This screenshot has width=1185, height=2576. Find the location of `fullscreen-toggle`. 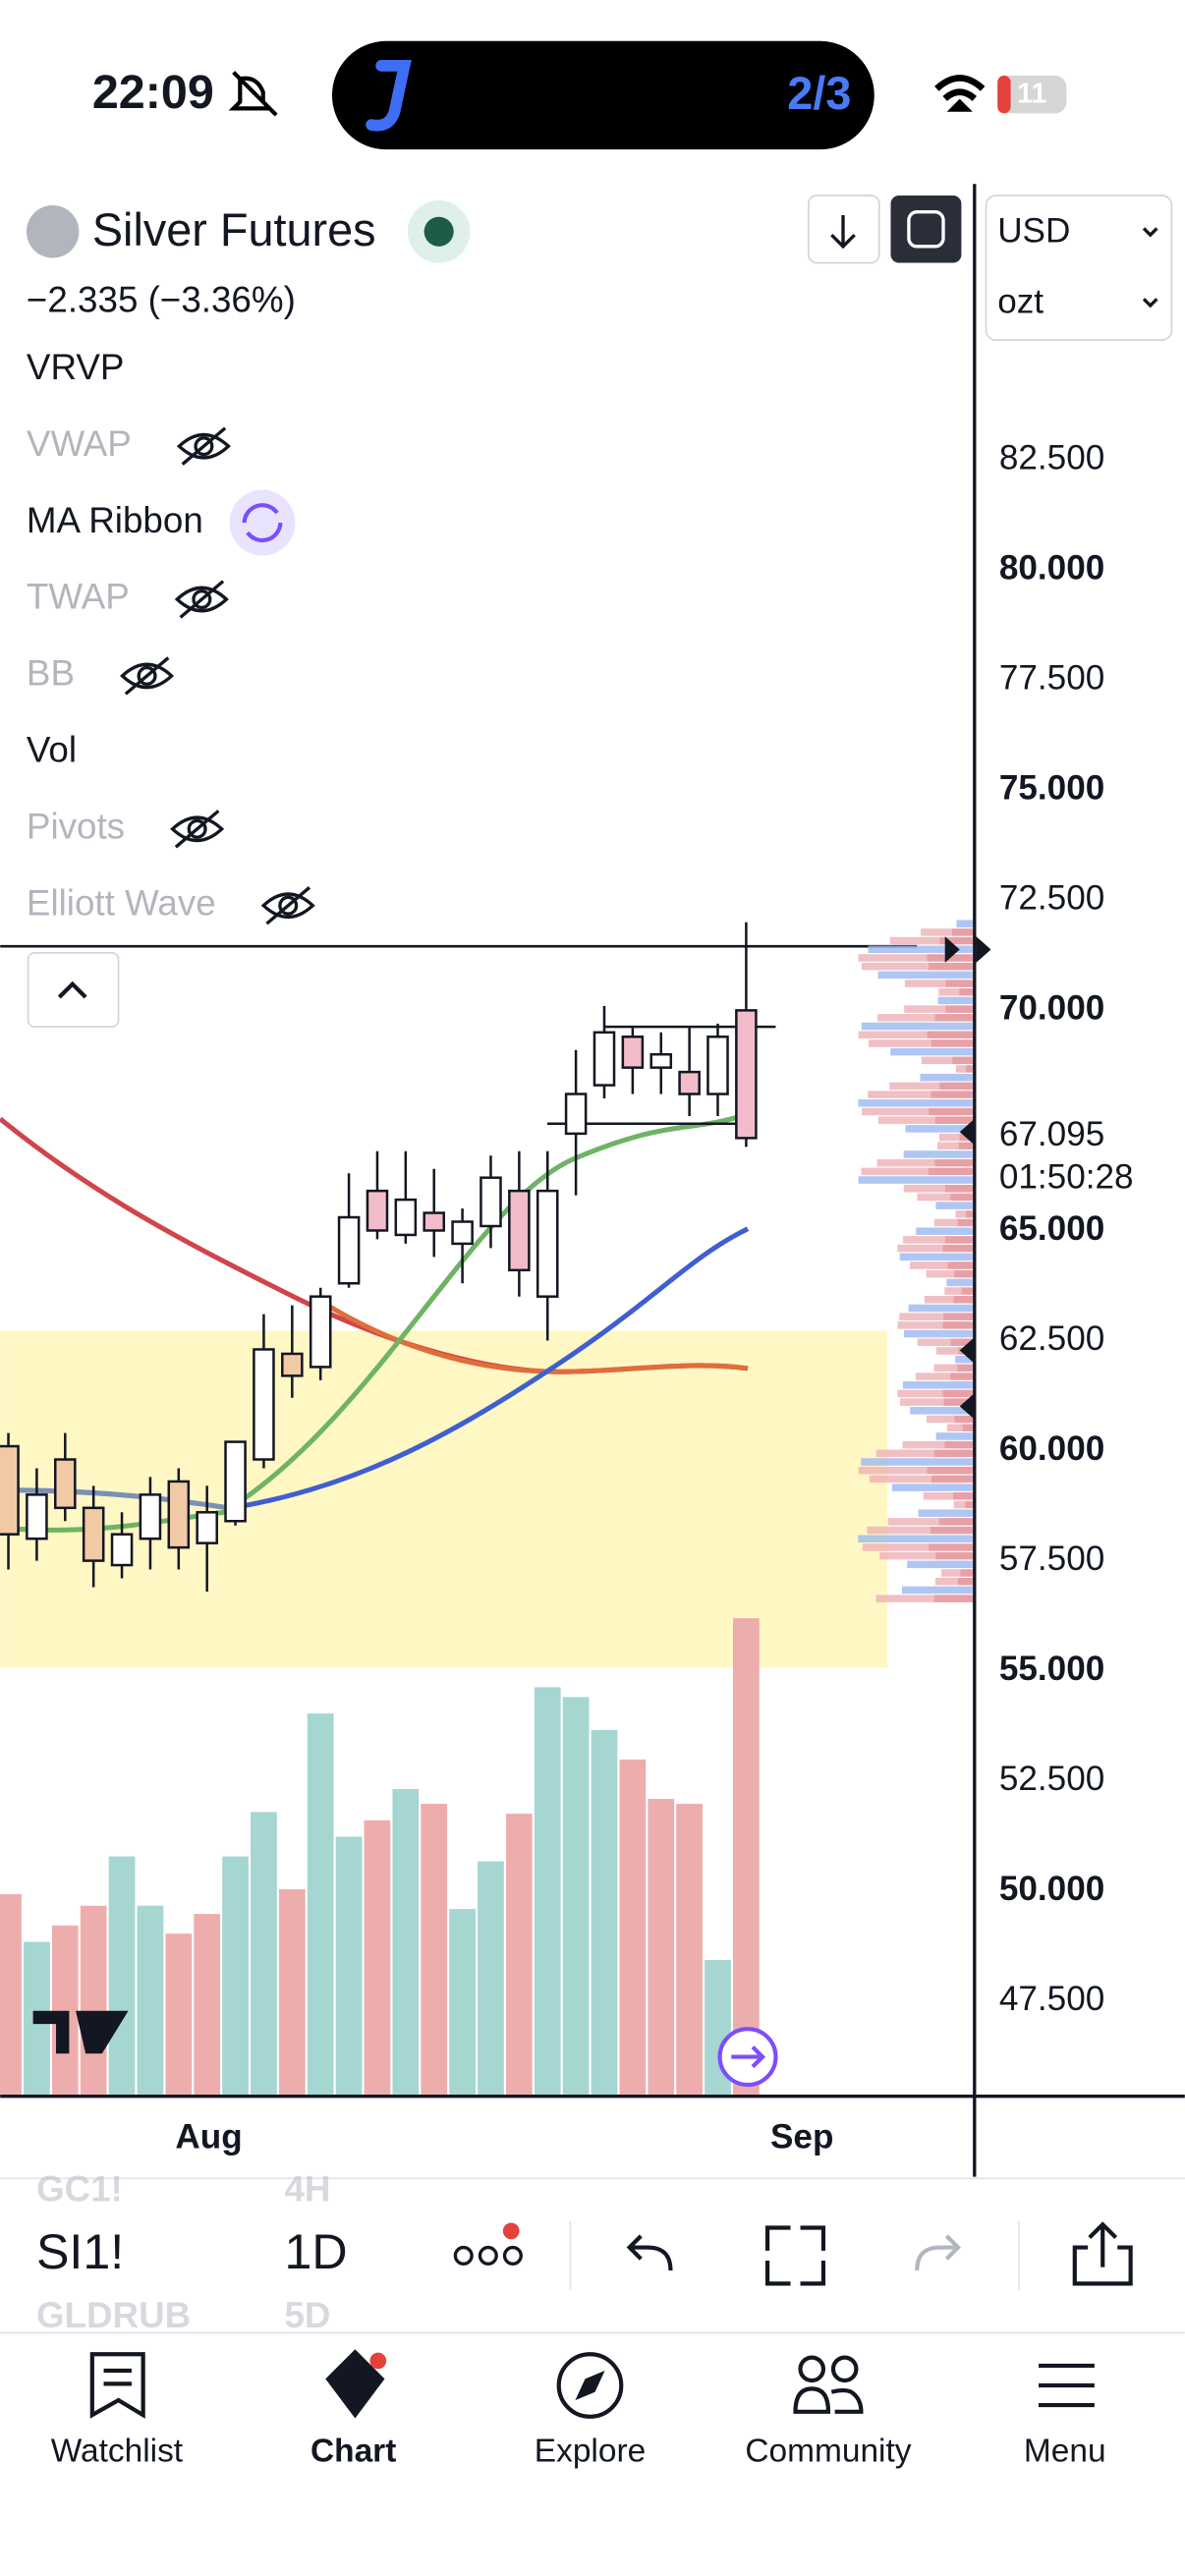

fullscreen-toggle is located at coordinates (795, 2255).